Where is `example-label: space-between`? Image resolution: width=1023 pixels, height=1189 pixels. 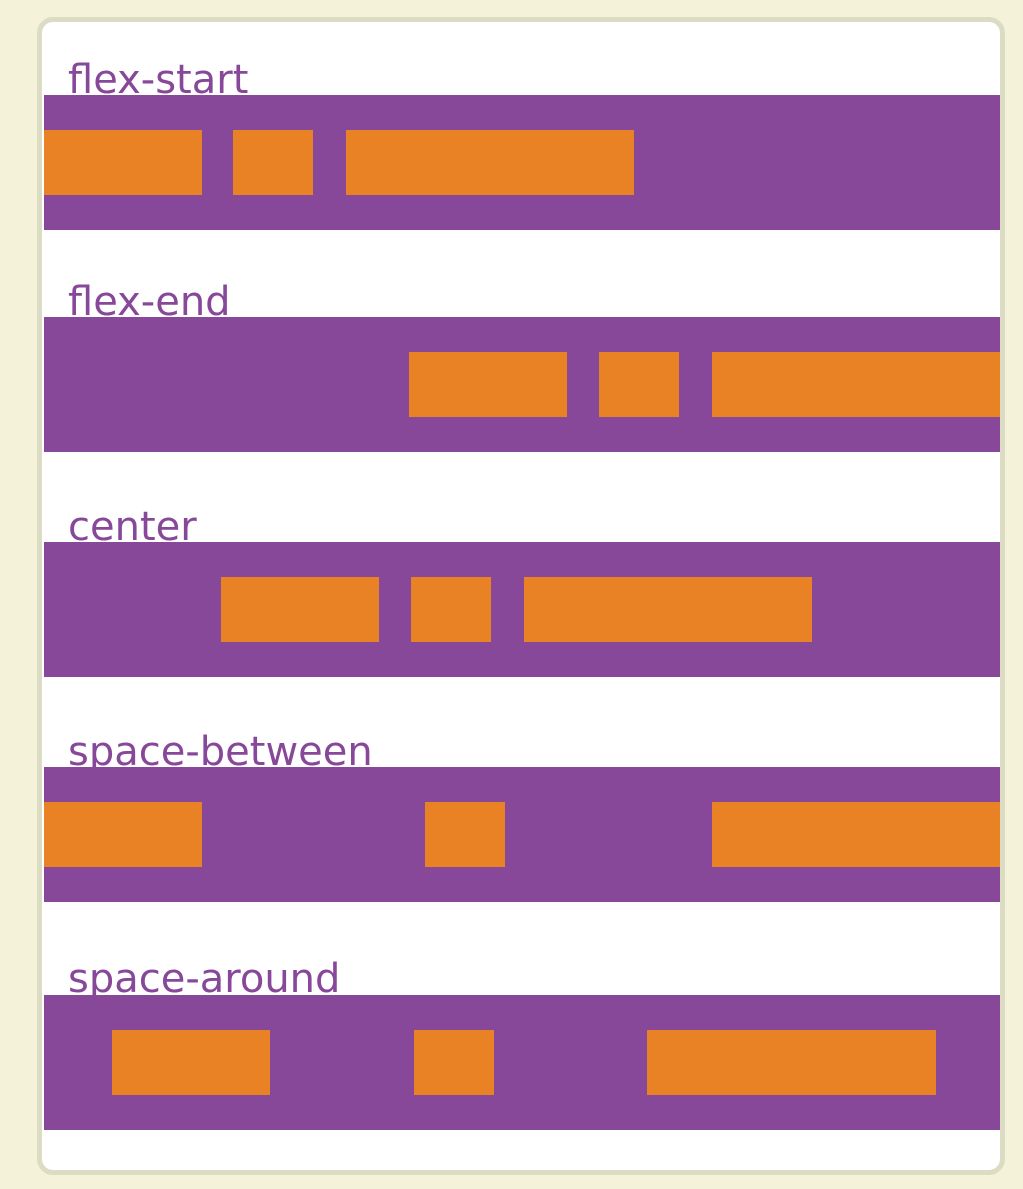
example-label: space-between is located at coordinates (220, 752).